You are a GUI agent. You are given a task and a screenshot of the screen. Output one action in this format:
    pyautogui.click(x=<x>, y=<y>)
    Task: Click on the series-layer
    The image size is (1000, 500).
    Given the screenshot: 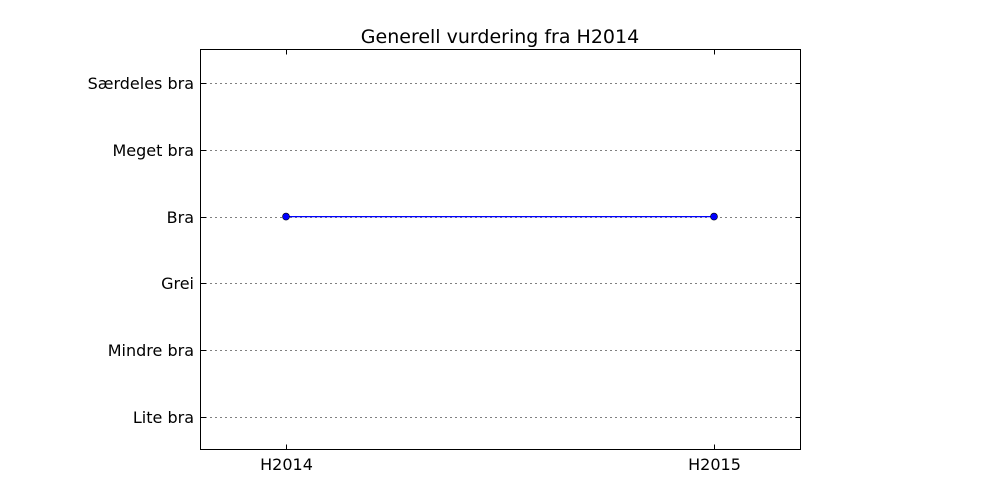 What is the action you would take?
    pyautogui.click(x=500, y=216)
    